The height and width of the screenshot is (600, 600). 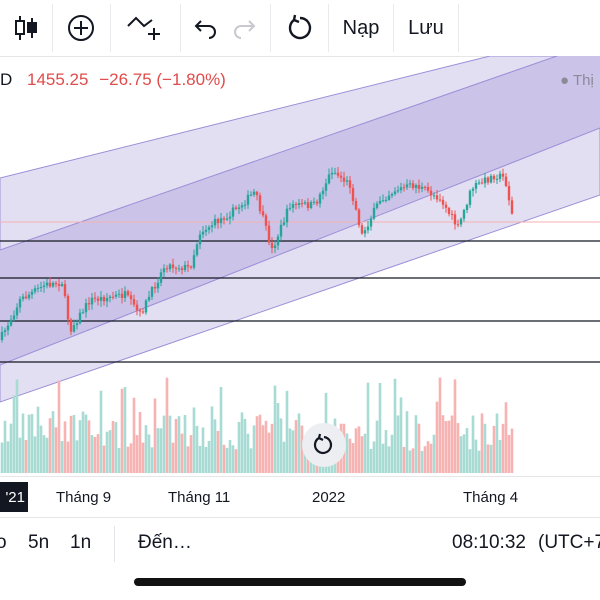 I want to click on load-button: Nạp, so click(x=361, y=28).